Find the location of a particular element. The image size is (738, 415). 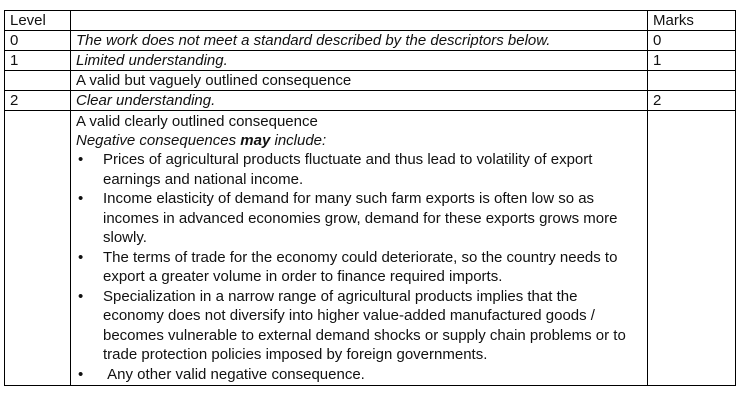

level-header: Level is located at coordinates (37, 20).